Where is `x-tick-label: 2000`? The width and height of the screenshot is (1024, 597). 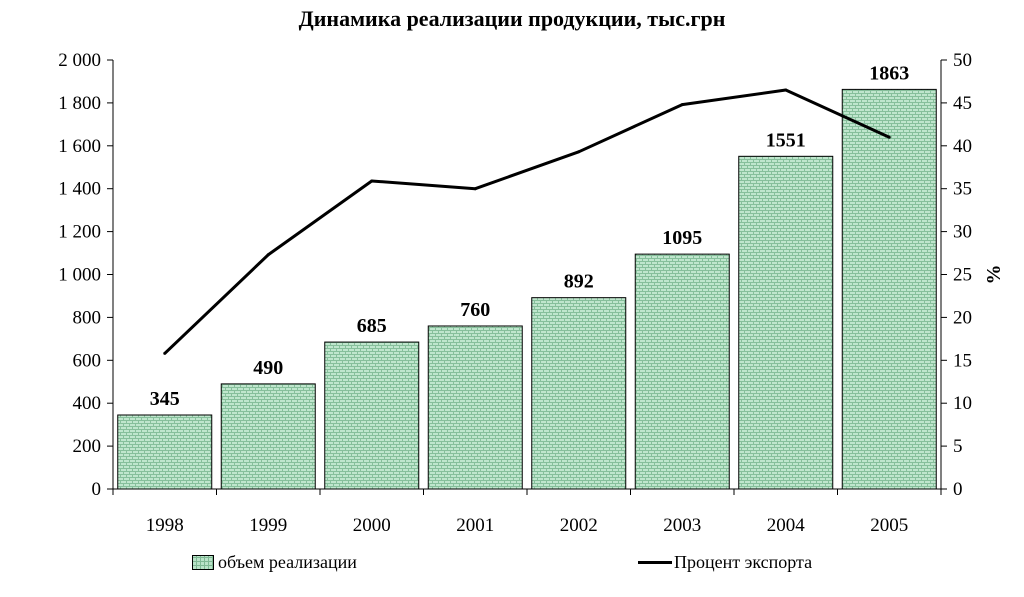 x-tick-label: 2000 is located at coordinates (372, 525).